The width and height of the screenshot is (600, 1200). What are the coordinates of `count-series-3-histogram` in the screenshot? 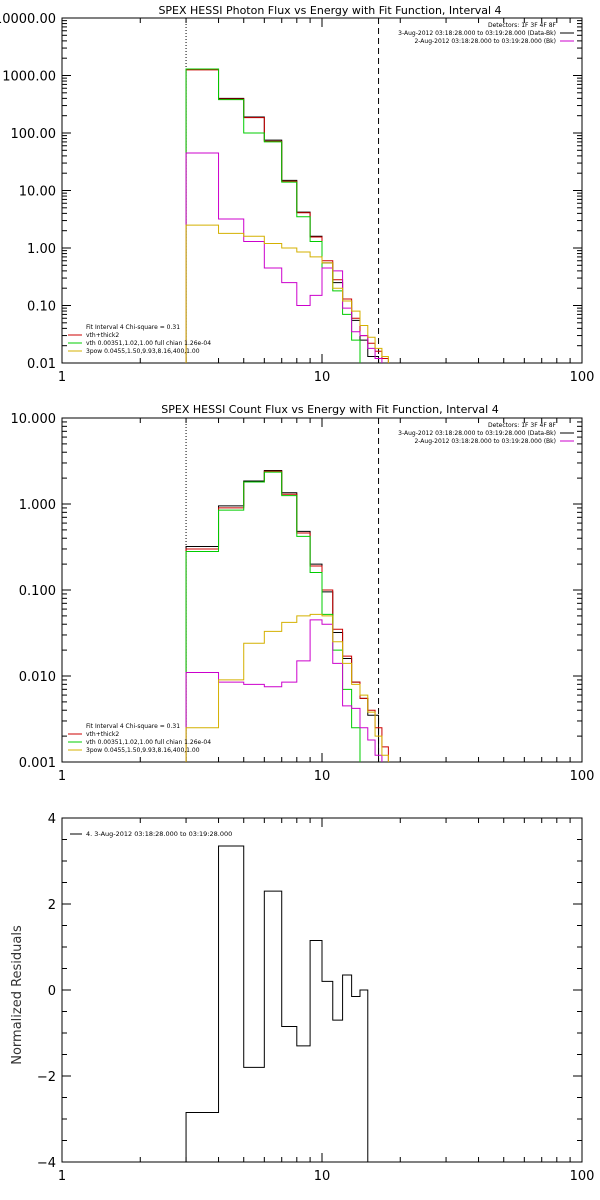 It's located at (284, 690).